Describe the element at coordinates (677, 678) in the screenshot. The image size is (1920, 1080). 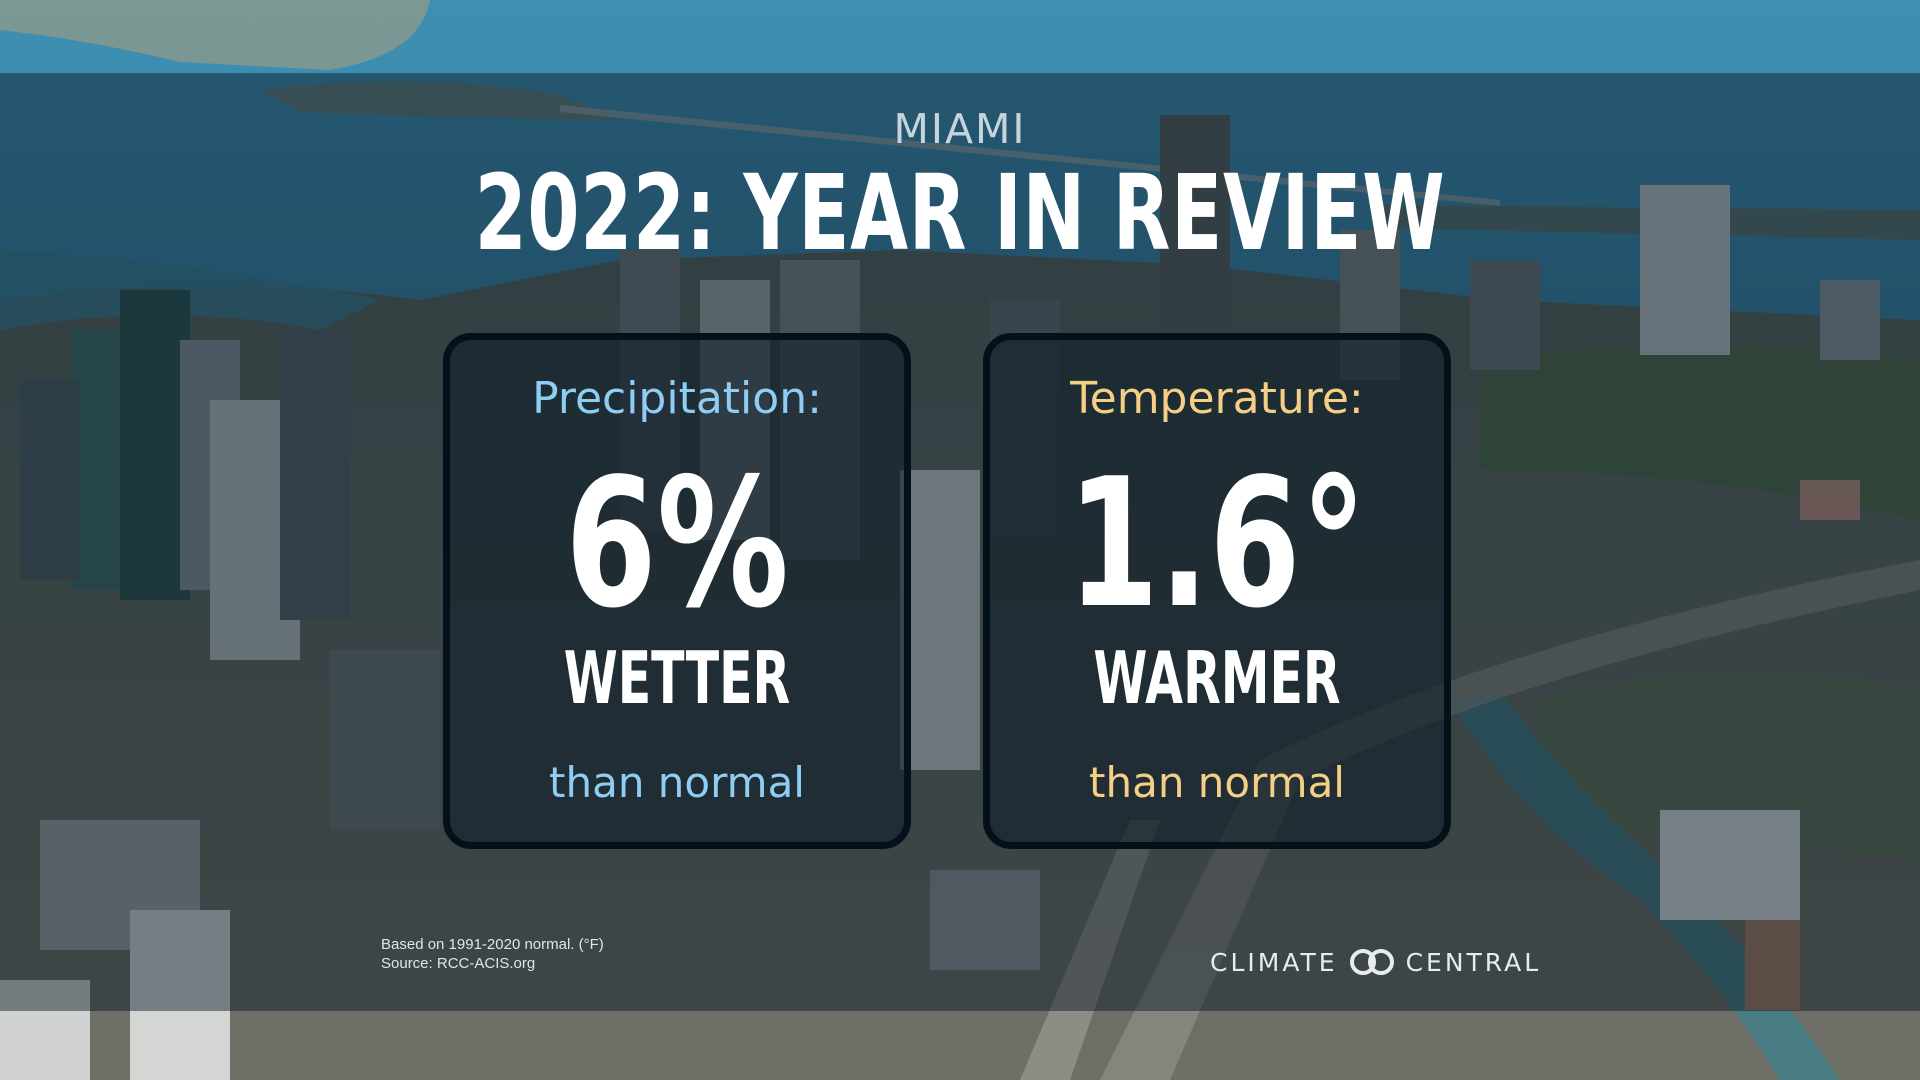
I see `precipitation-descriptor: WETTER` at that location.